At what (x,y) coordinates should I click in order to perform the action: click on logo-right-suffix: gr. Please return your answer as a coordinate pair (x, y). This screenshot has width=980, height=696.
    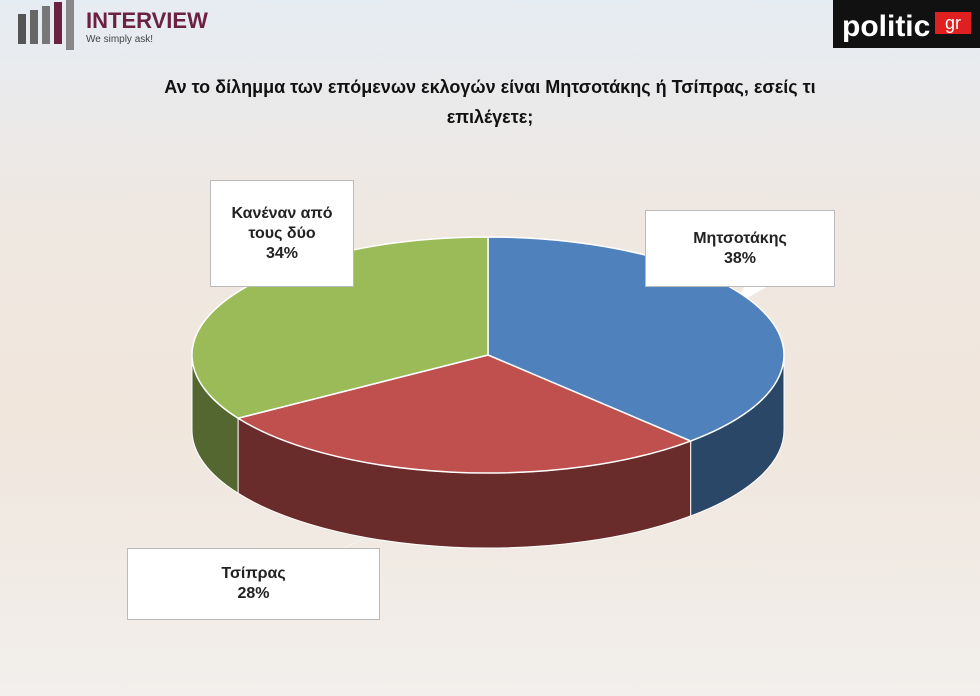
    Looking at the image, I should click on (953, 23).